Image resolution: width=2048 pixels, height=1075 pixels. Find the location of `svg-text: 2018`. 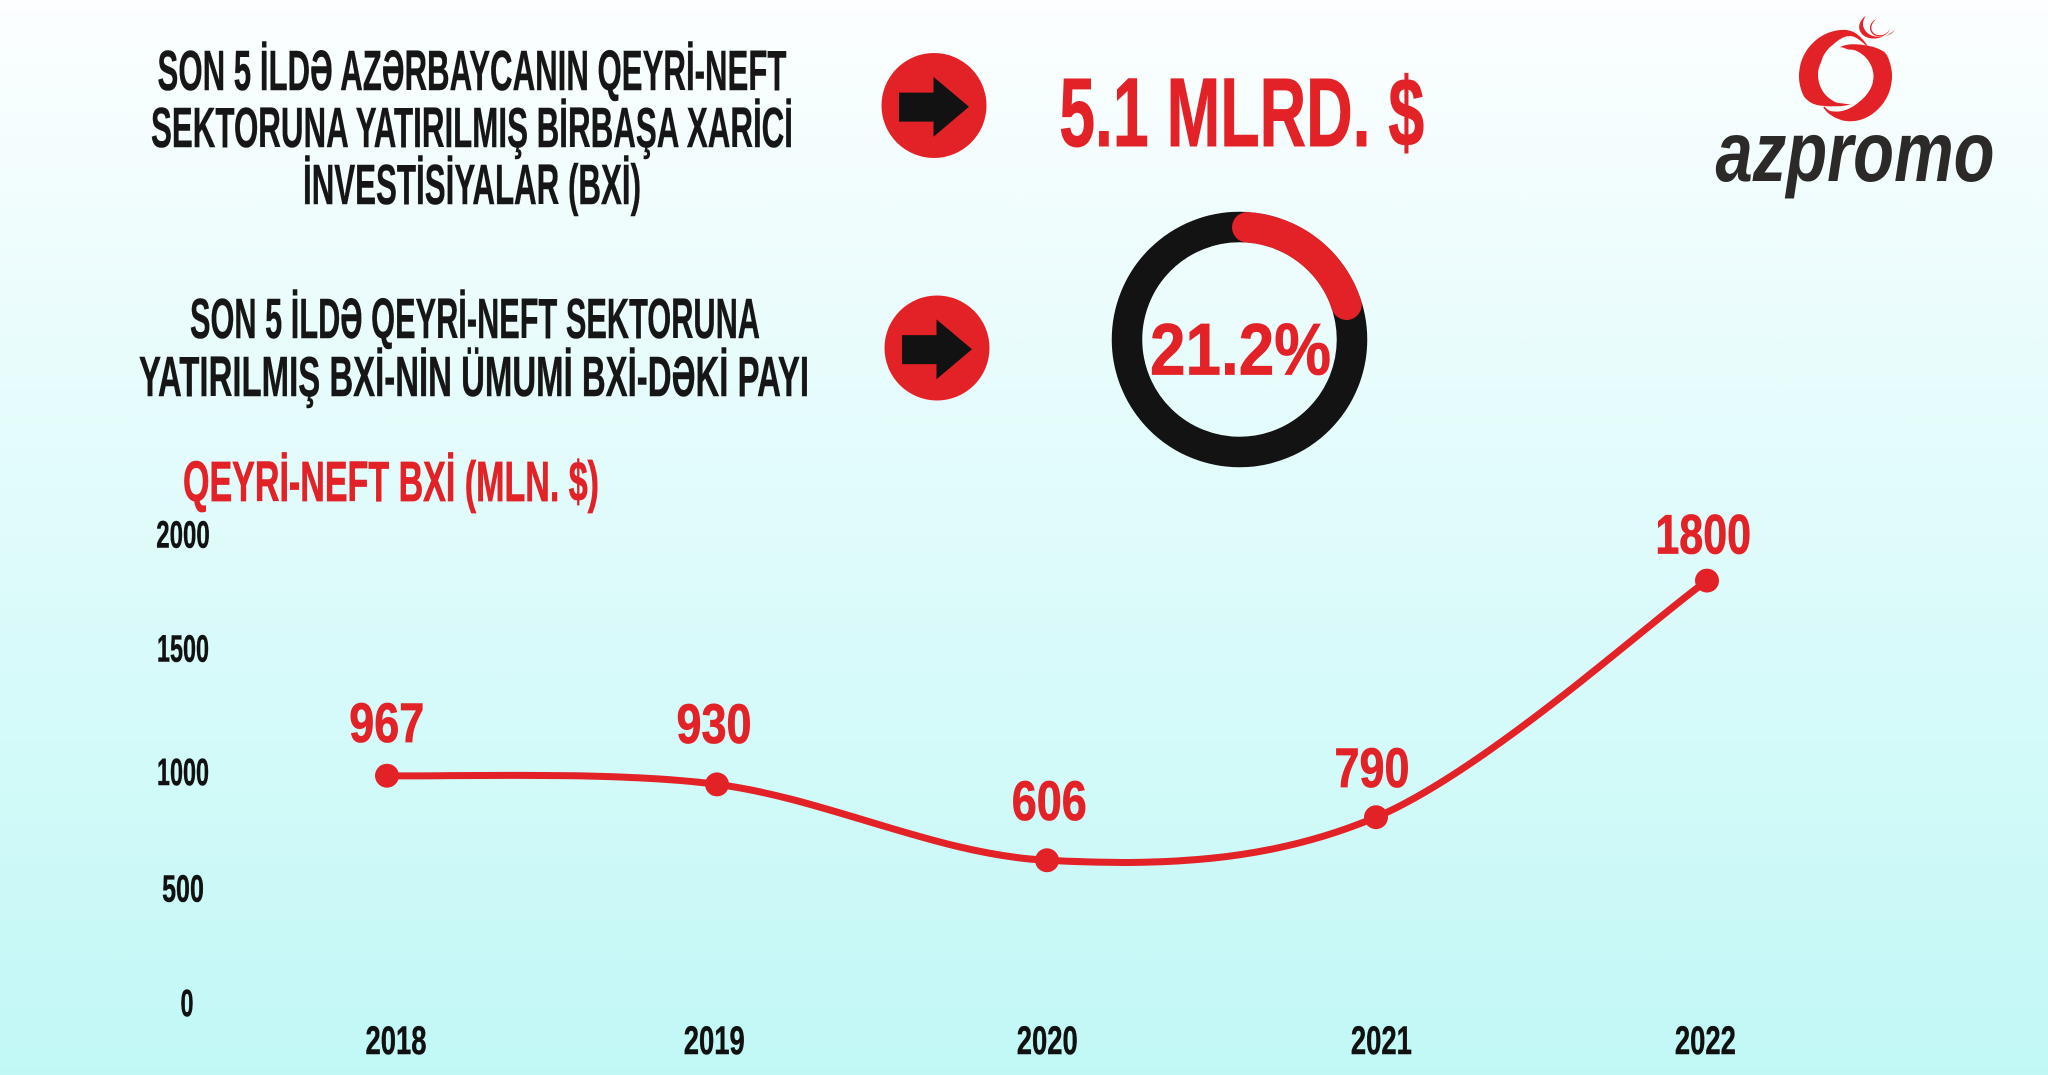

svg-text: 2018 is located at coordinates (396, 1041).